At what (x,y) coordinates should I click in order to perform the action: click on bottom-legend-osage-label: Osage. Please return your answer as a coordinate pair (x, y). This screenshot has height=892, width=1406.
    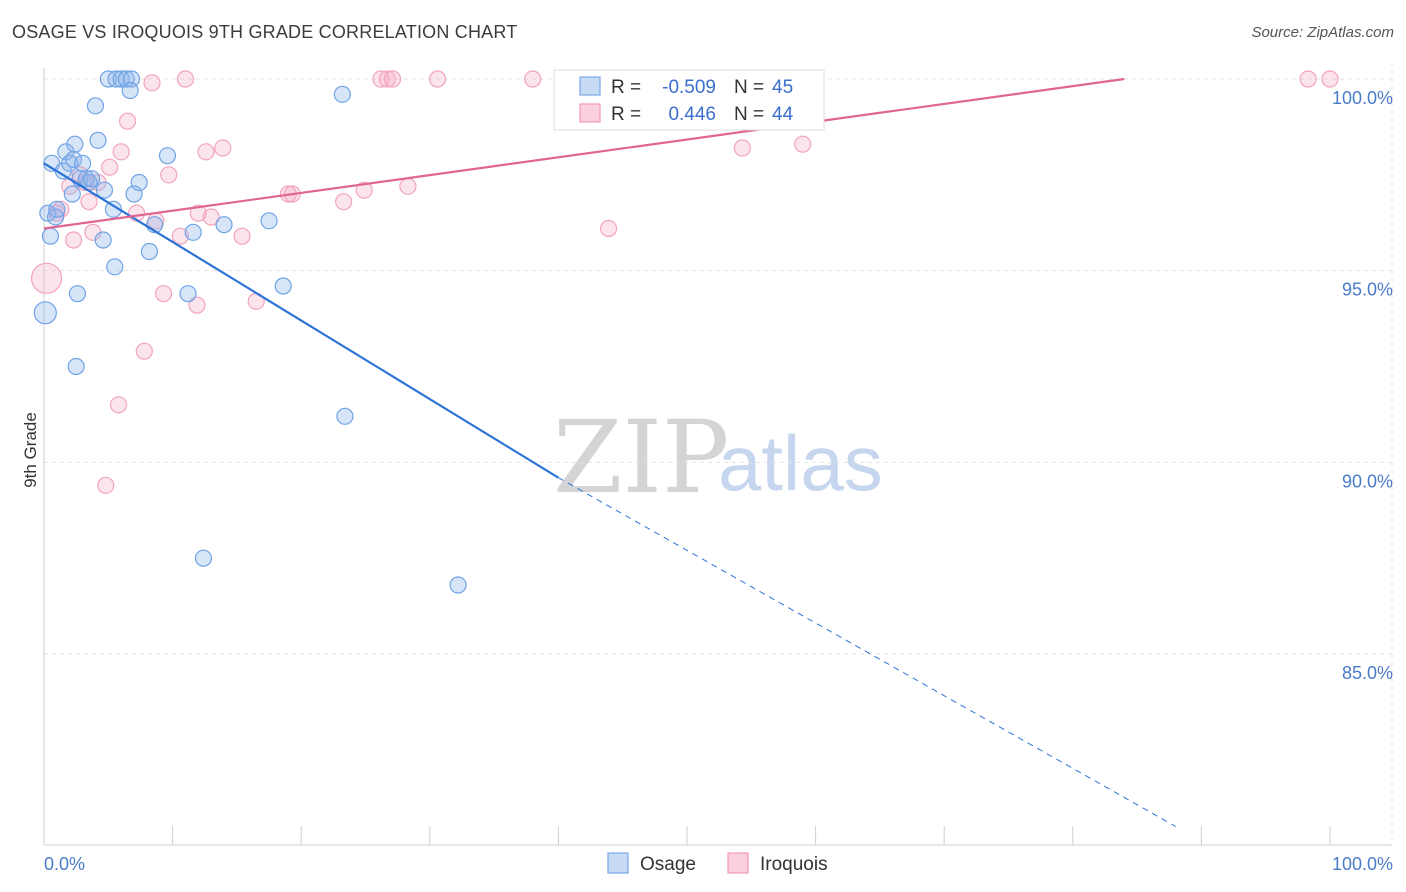
    Looking at the image, I should click on (668, 864).